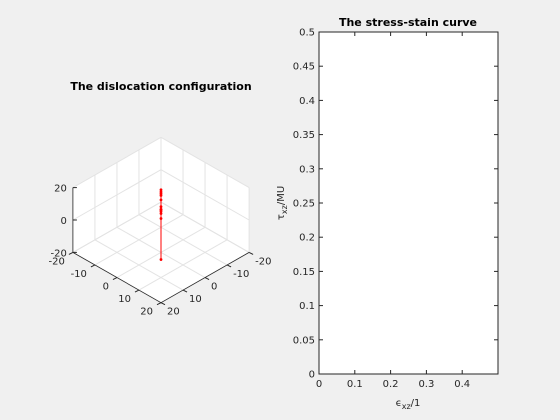  Describe the element at coordinates (282, 203) in the screenshot. I see `y-axis-label: τxz/MU` at that location.